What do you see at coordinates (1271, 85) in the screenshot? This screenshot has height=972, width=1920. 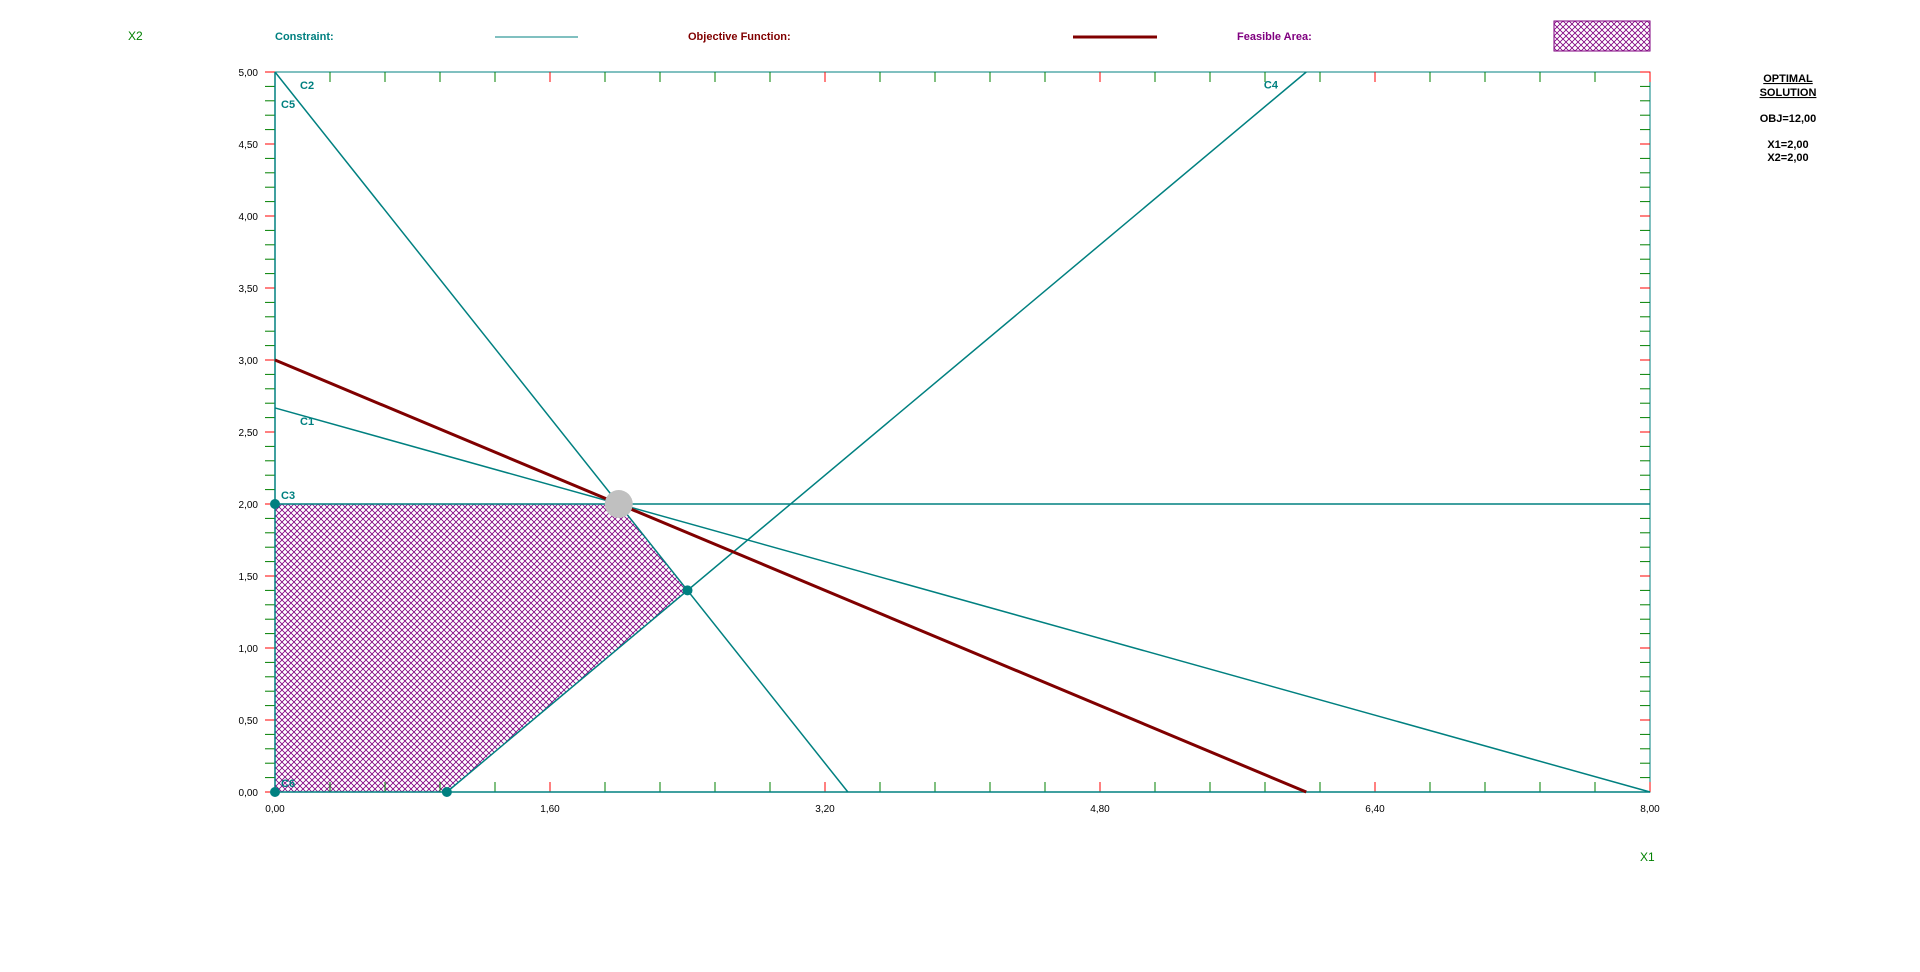 I see `constraint-label-c4: C4` at bounding box center [1271, 85].